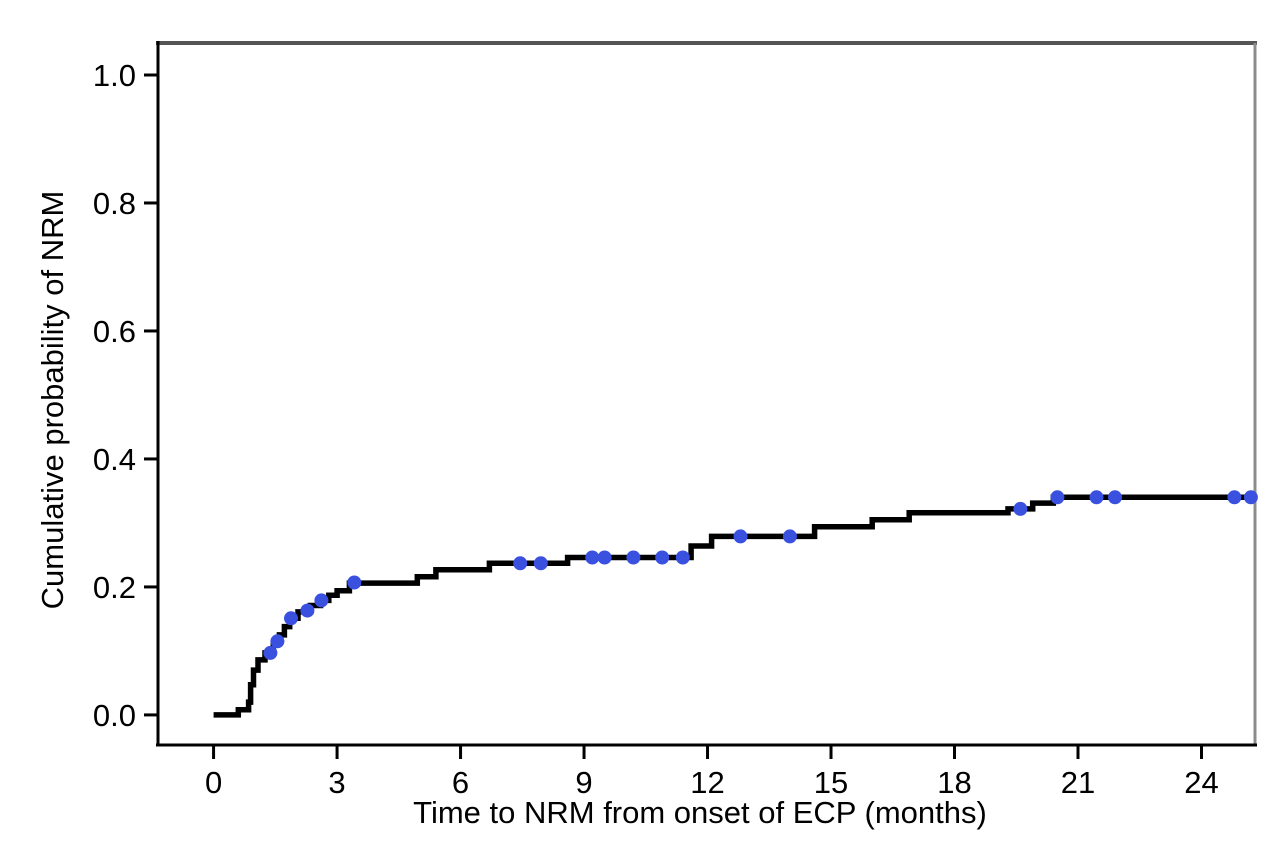 The width and height of the screenshot is (1280, 864). Describe the element at coordinates (213, 782) in the screenshot. I see `x-tick-label: 0` at that location.